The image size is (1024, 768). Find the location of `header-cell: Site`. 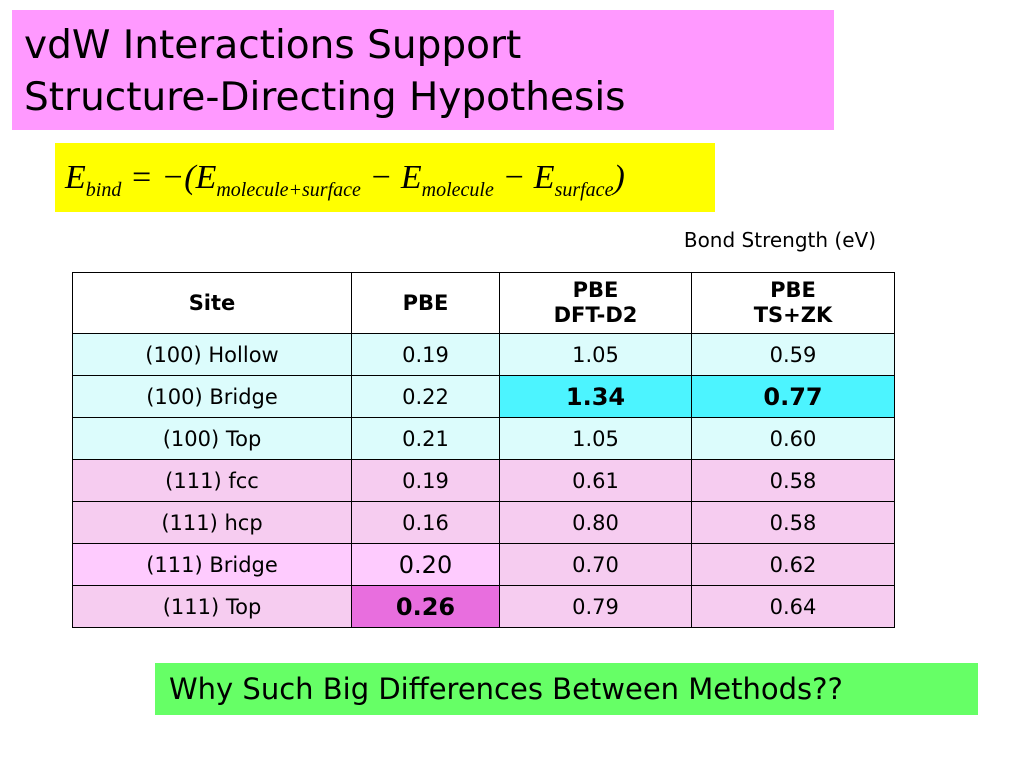

header-cell: Site is located at coordinates (212, 303).